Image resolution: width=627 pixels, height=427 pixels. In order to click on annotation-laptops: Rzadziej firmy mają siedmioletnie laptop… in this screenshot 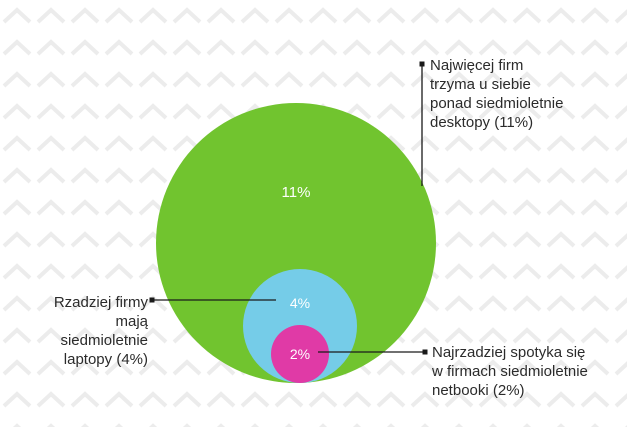, I will do `click(89, 331)`.